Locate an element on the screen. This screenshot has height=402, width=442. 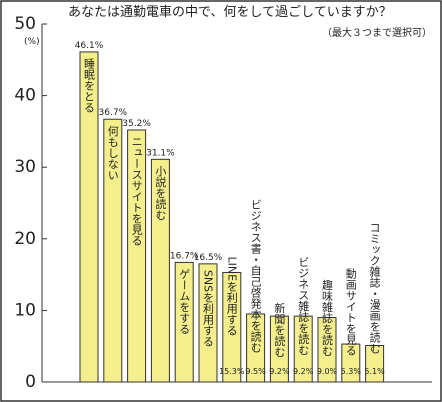
chart-subtitle: （最大３つまで選択可） is located at coordinates (377, 32).